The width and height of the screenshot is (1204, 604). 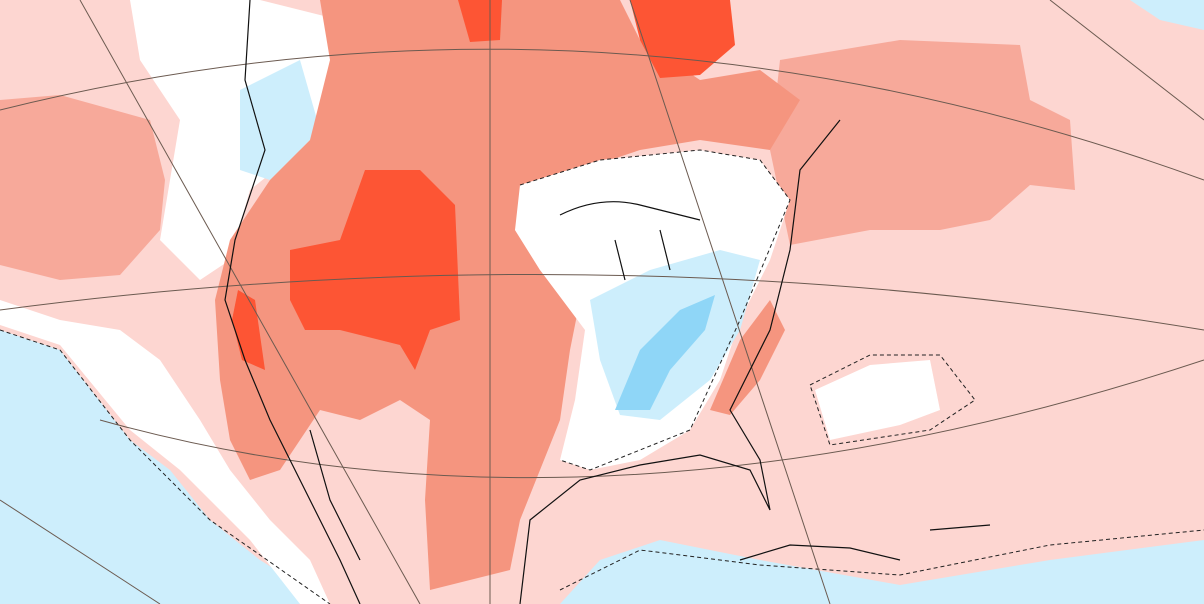 I want to click on warm-atlantic, so click(x=922, y=142).